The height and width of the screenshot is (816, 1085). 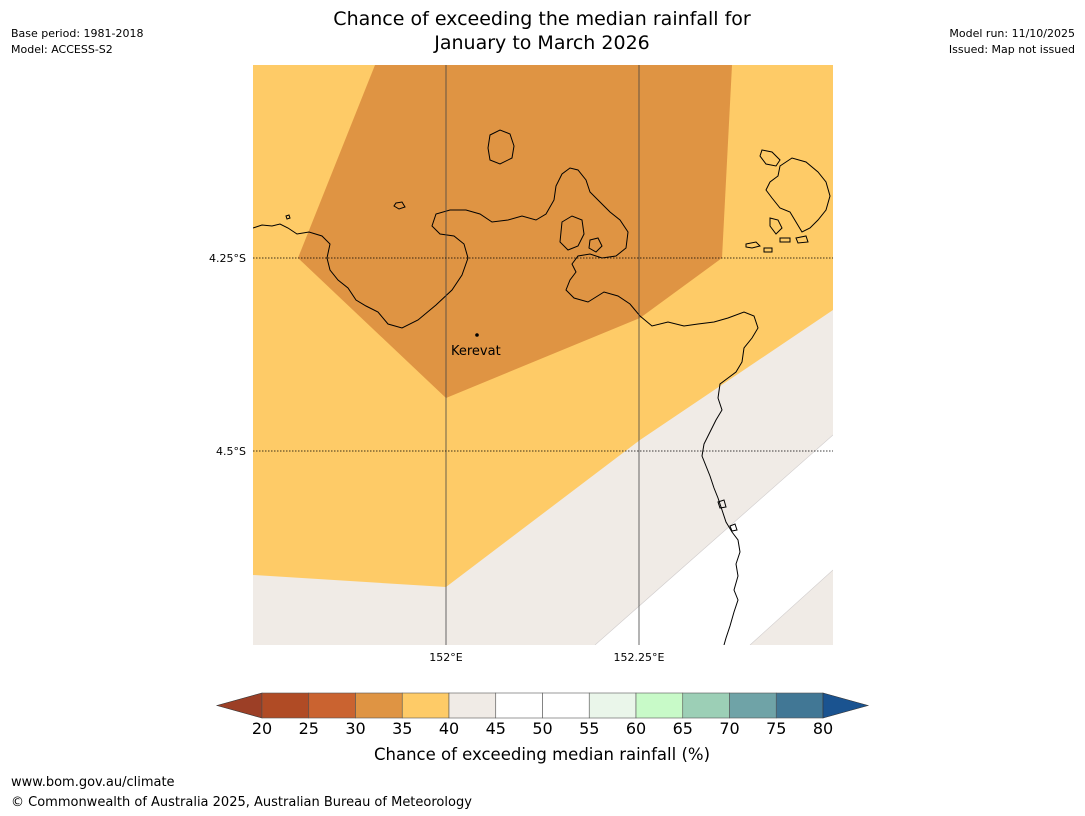 What do you see at coordinates (93, 782) in the screenshot?
I see `footer-url: www.bom.gov.au/climate` at bounding box center [93, 782].